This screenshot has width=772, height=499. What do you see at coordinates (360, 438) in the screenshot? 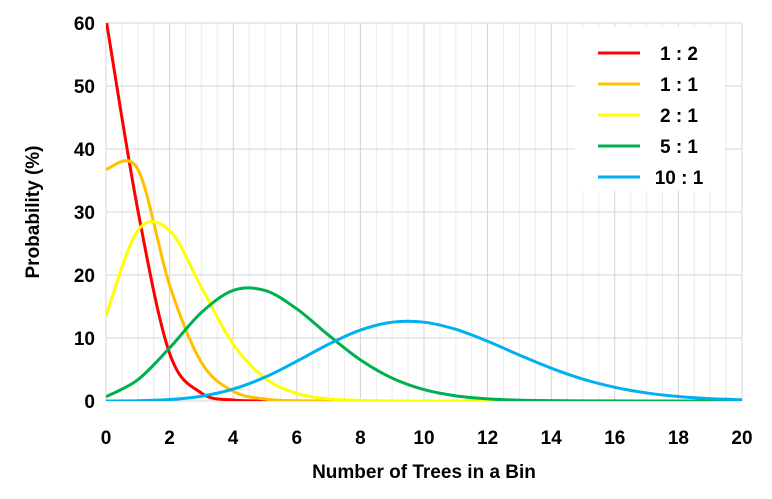
I see `x-tick-label: 8` at bounding box center [360, 438].